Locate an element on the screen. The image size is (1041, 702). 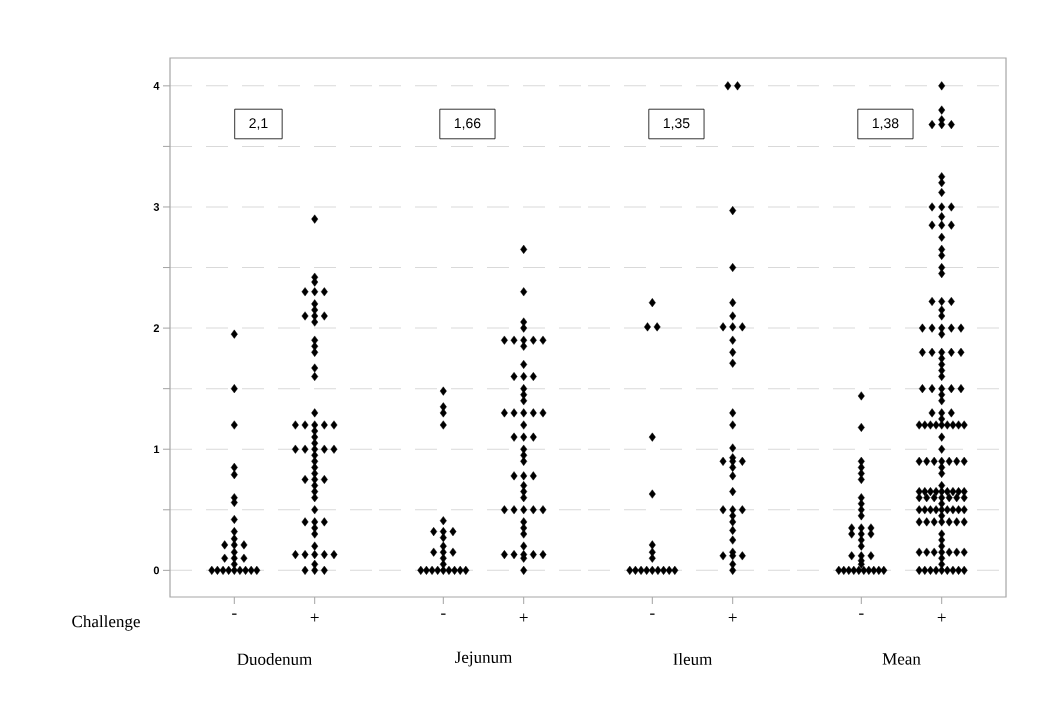
x-axis-title: Ileum is located at coordinates (693, 659).